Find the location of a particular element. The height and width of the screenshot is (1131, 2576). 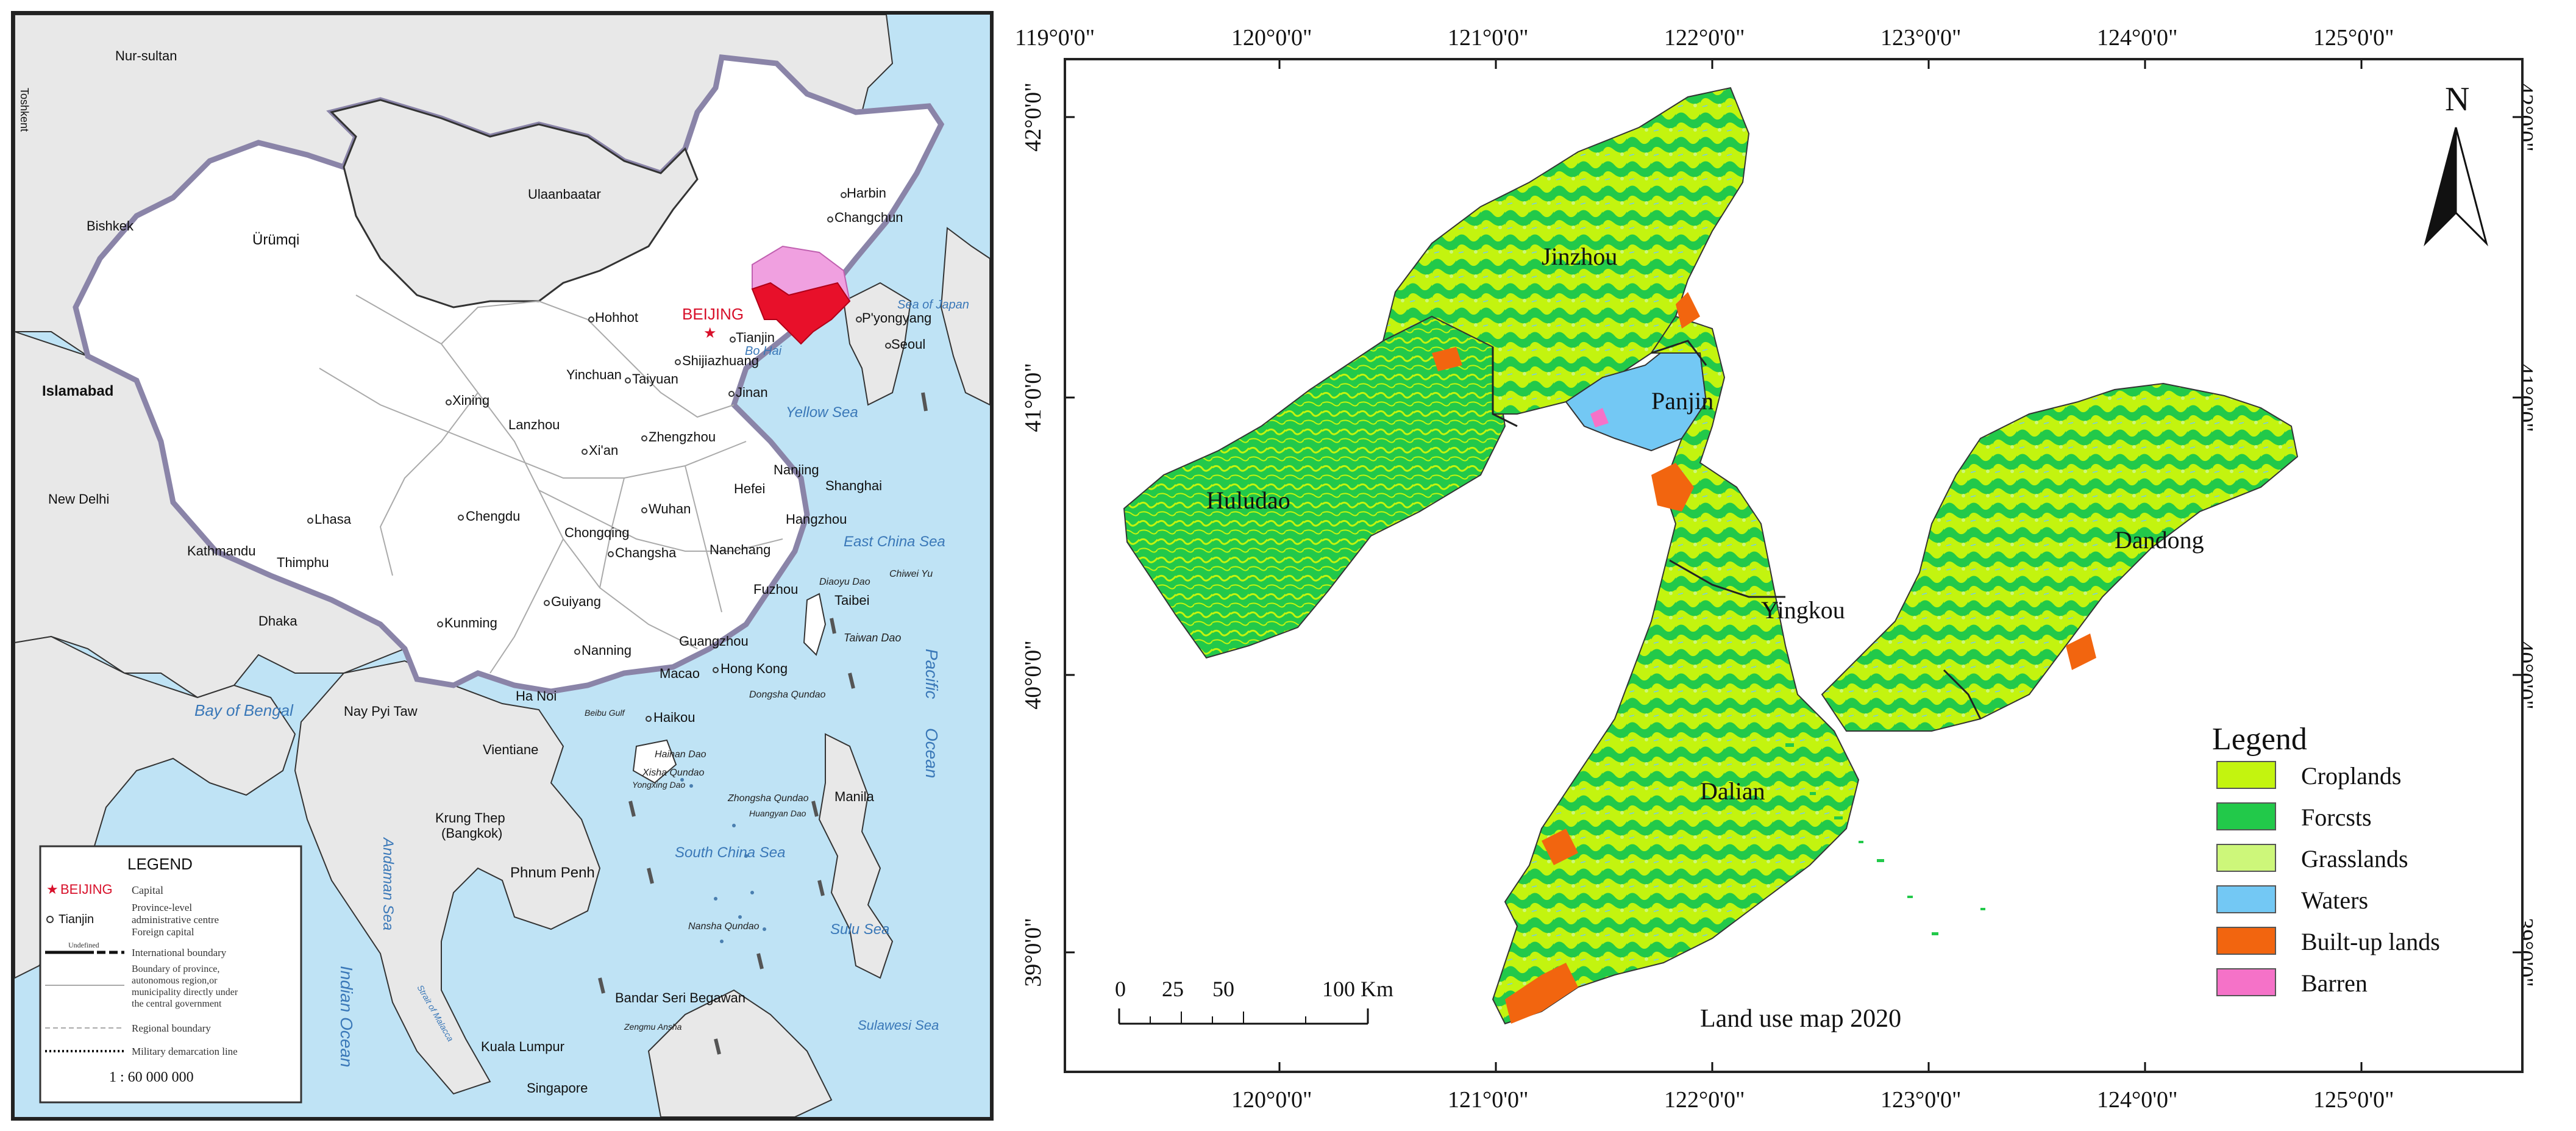

city-guiyang: Guiyang is located at coordinates (576, 601).